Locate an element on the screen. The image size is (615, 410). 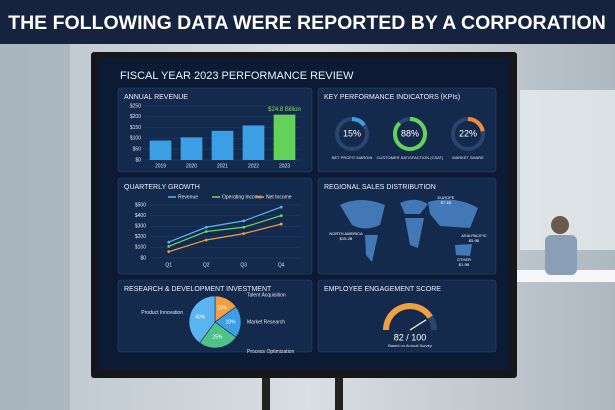
slice-label: 40% is located at coordinates (200, 318).